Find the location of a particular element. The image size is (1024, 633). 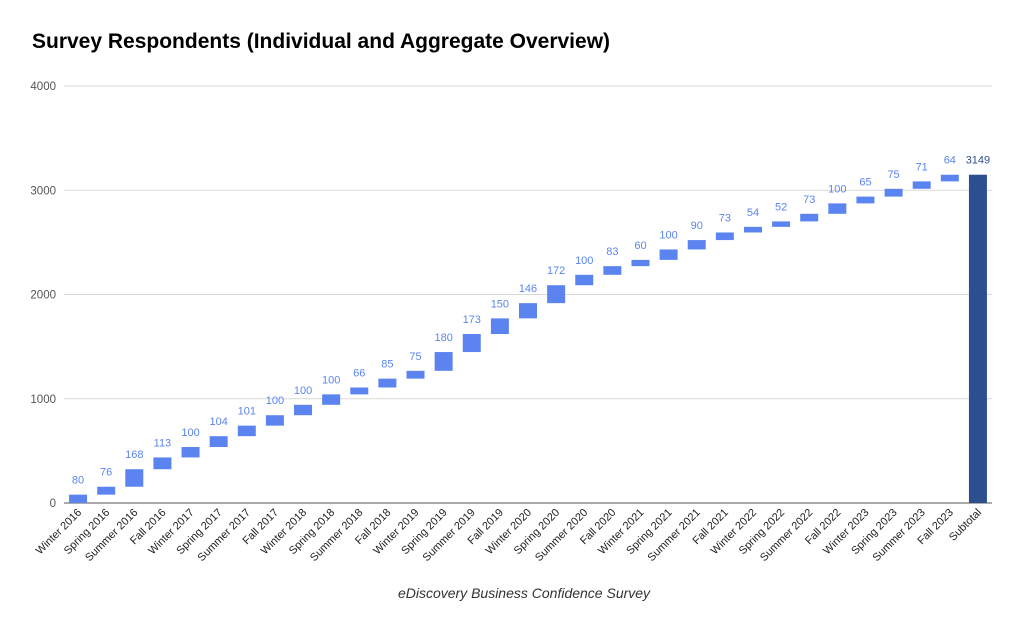

x-axis-title: eDiscovery Business Confidence Survey is located at coordinates (524, 593).